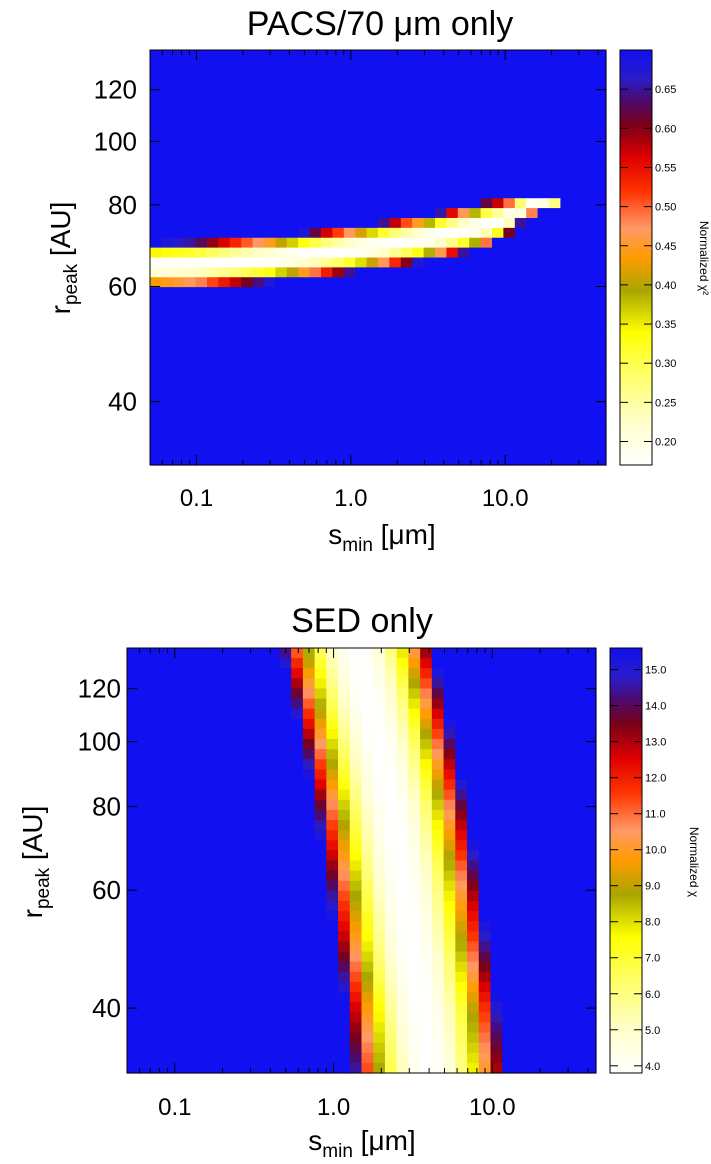 The width and height of the screenshot is (711, 1164). I want to click on colorbar-label: Normalized χ², so click(704, 258).